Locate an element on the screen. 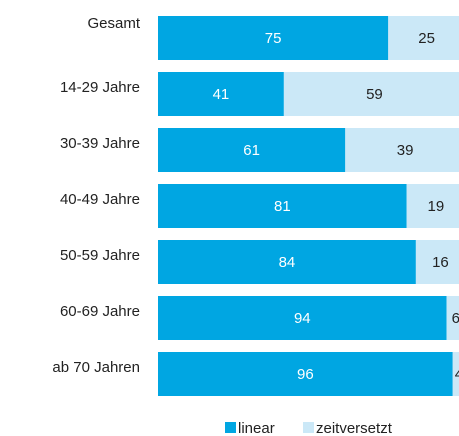  category-label: 50-59 Jahre is located at coordinates (100, 255).